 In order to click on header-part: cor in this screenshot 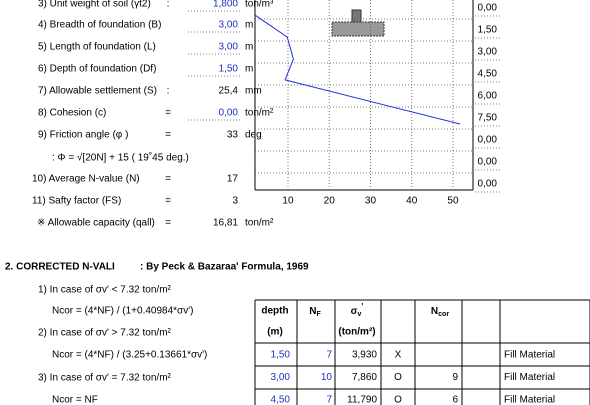, I will do `click(443, 314)`.